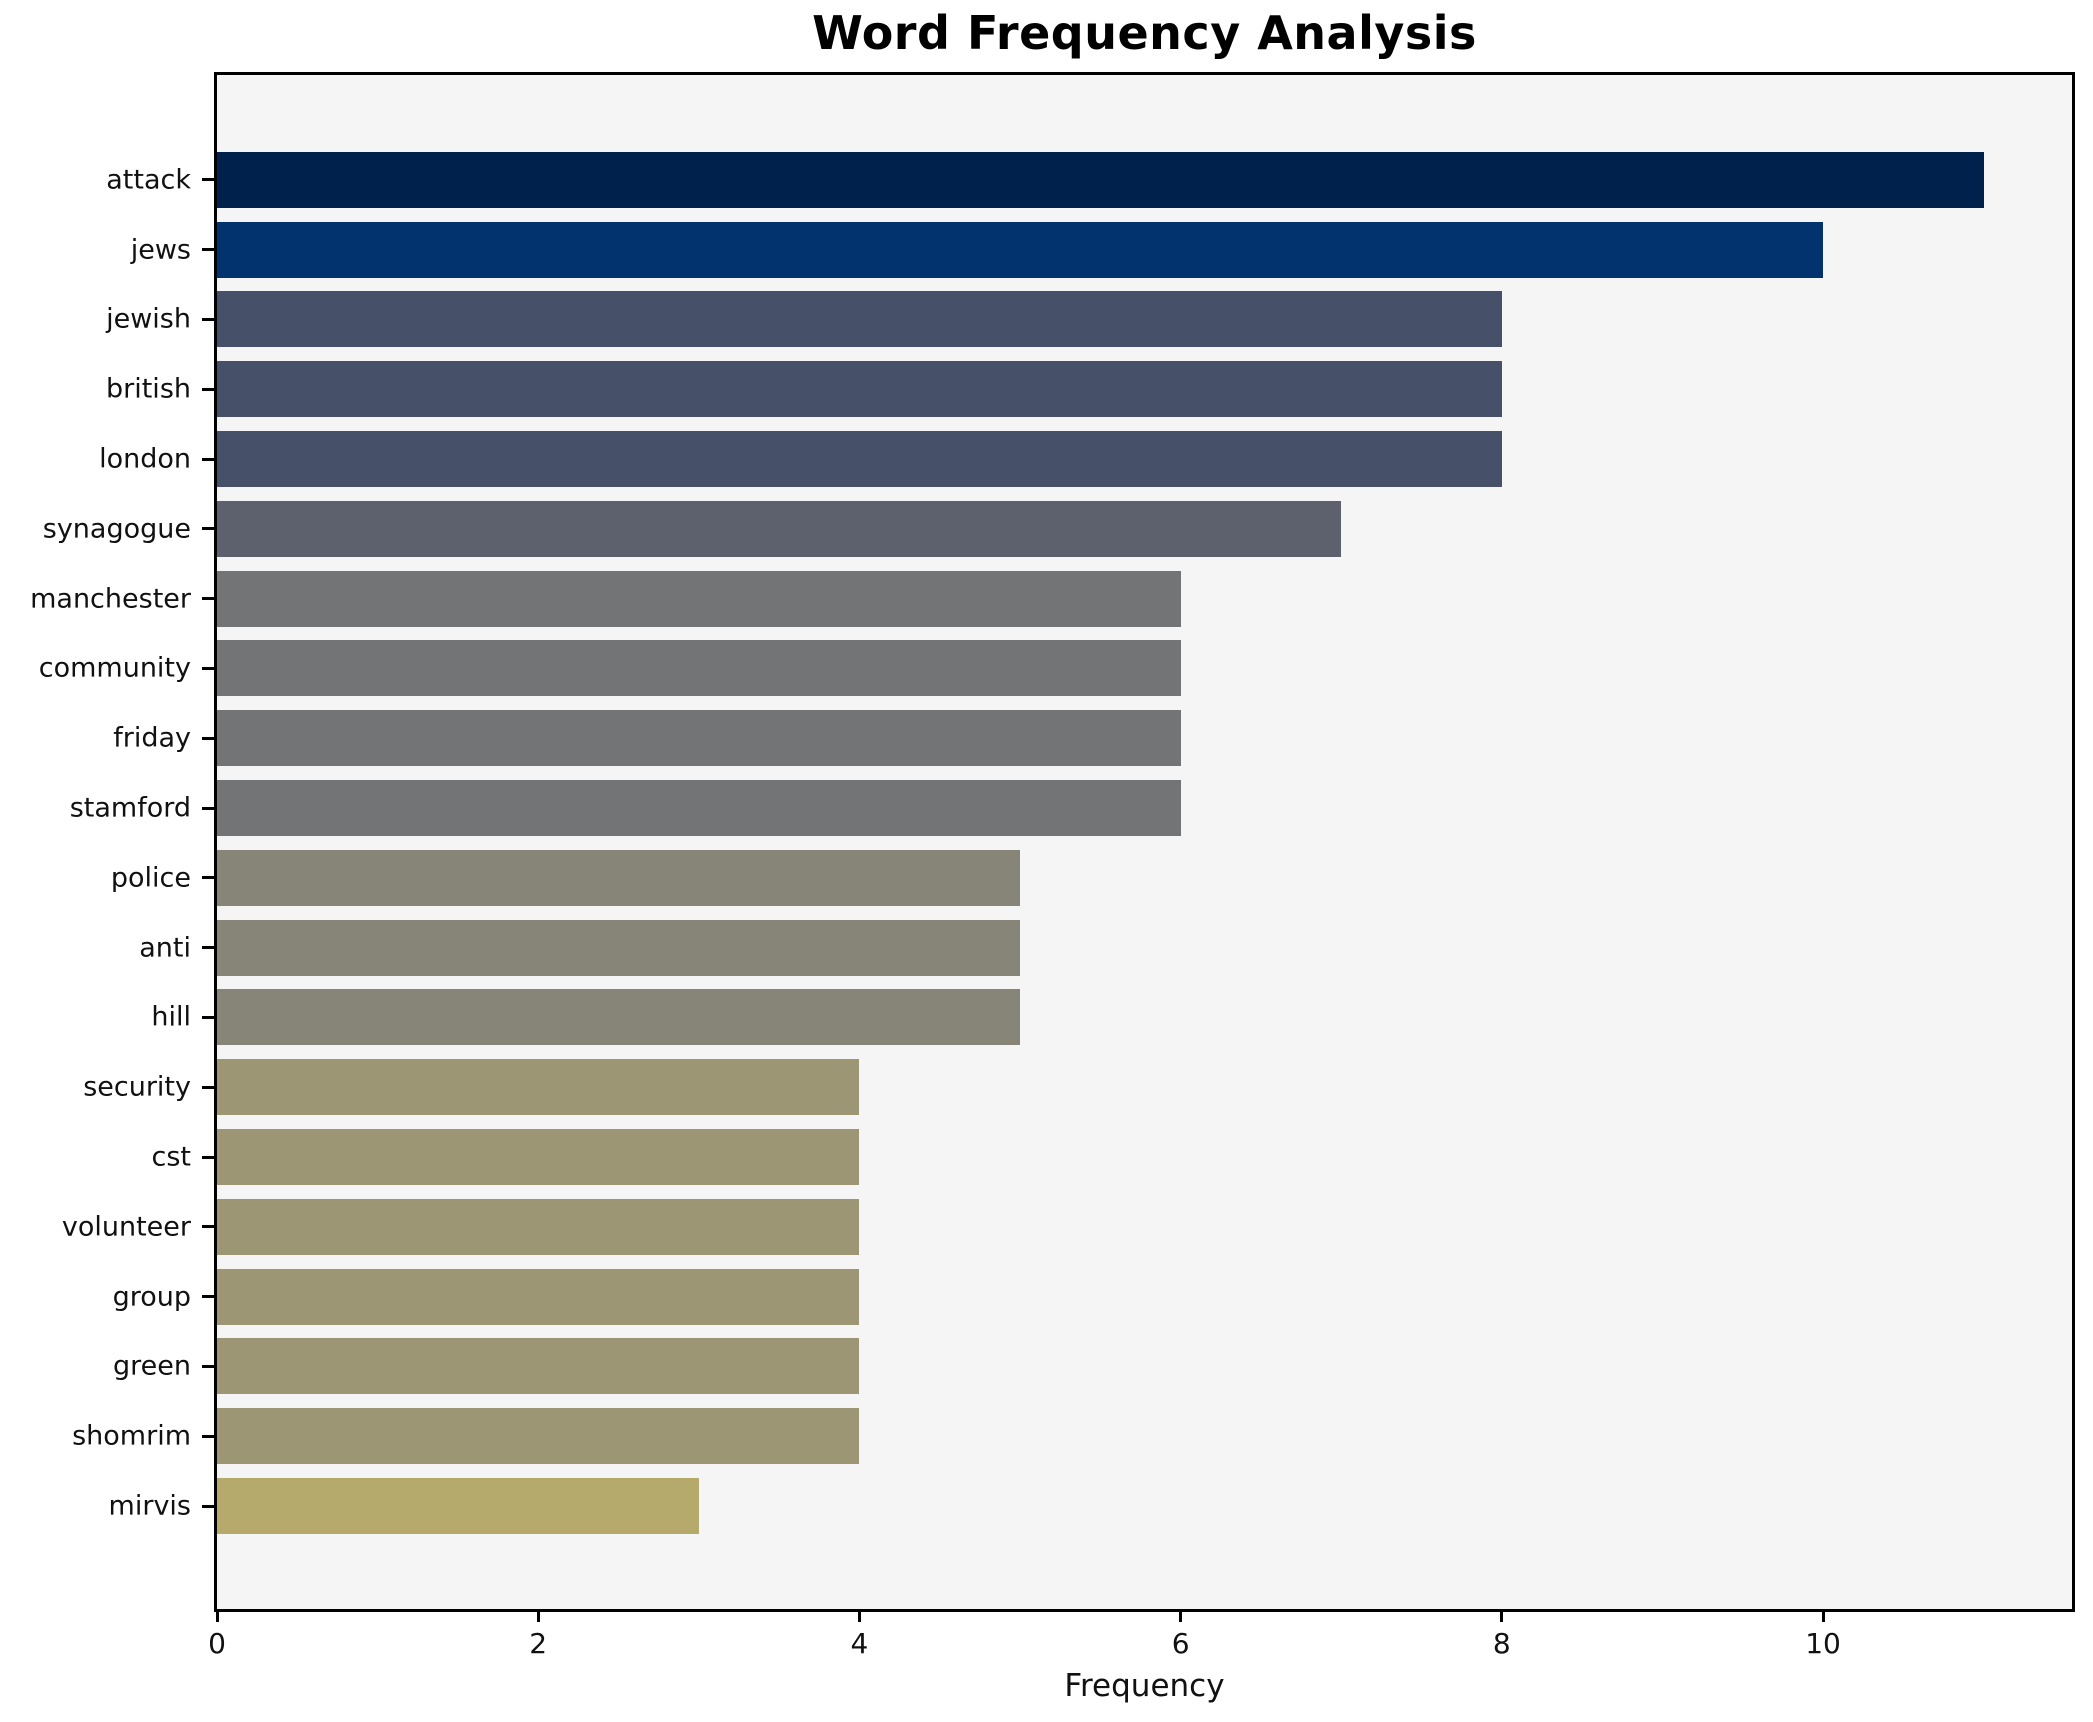  What do you see at coordinates (160, 250) in the screenshot?
I see `category-label: jews` at bounding box center [160, 250].